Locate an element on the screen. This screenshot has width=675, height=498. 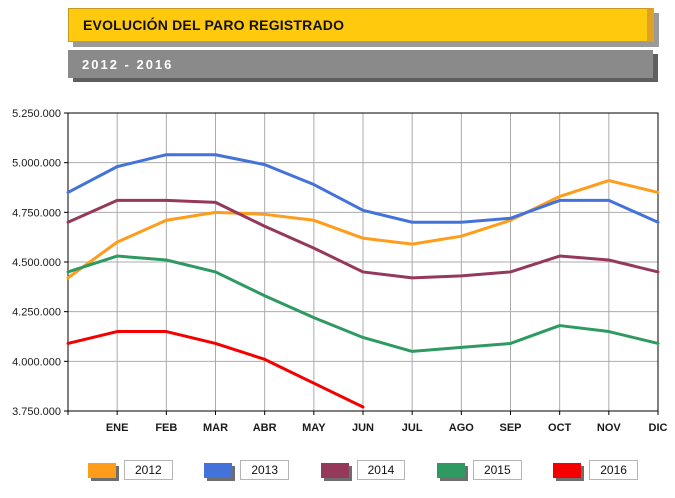
y-axis-label: 4.000.000 is located at coordinates (36, 362).